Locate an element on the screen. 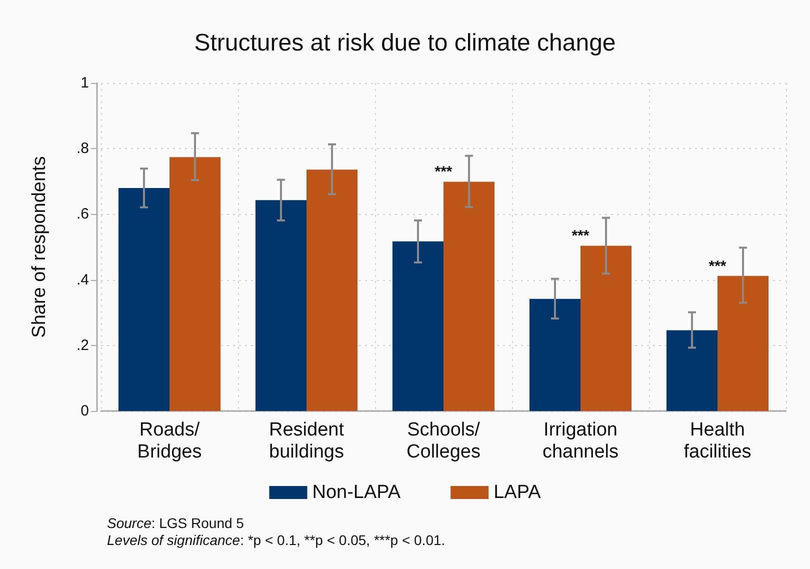  legend-label: Non-LAPA is located at coordinates (356, 492).